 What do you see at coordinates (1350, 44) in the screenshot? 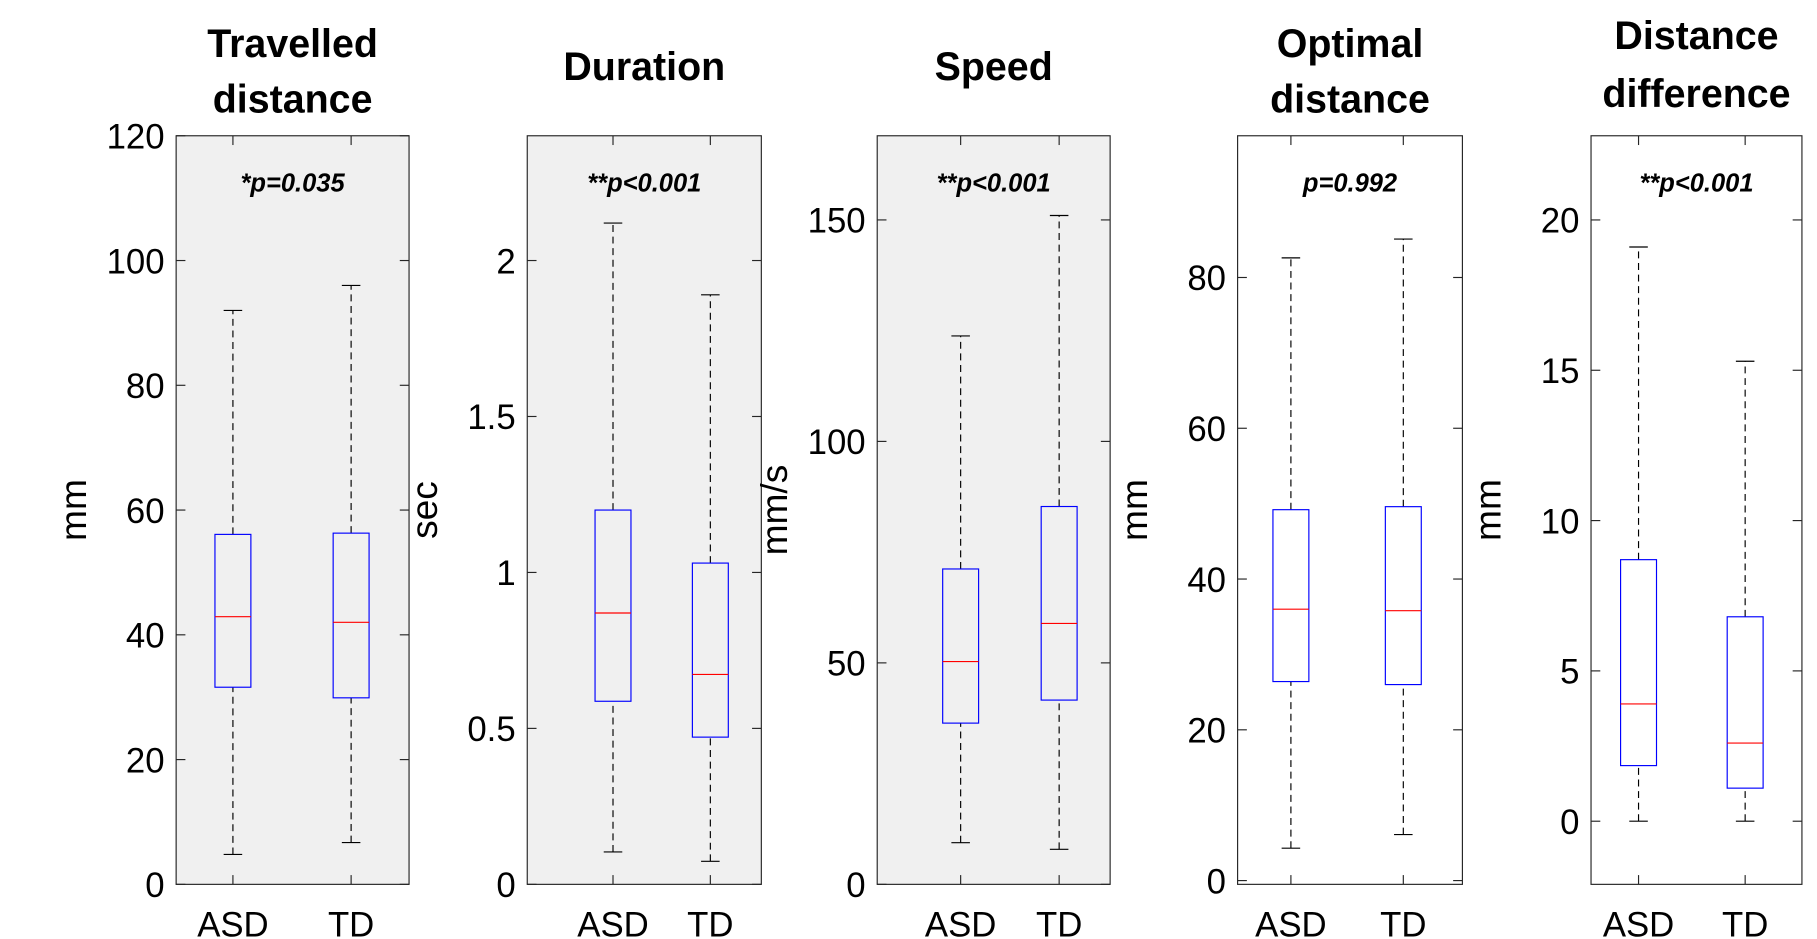
I see `panel-title: Optimal` at bounding box center [1350, 44].